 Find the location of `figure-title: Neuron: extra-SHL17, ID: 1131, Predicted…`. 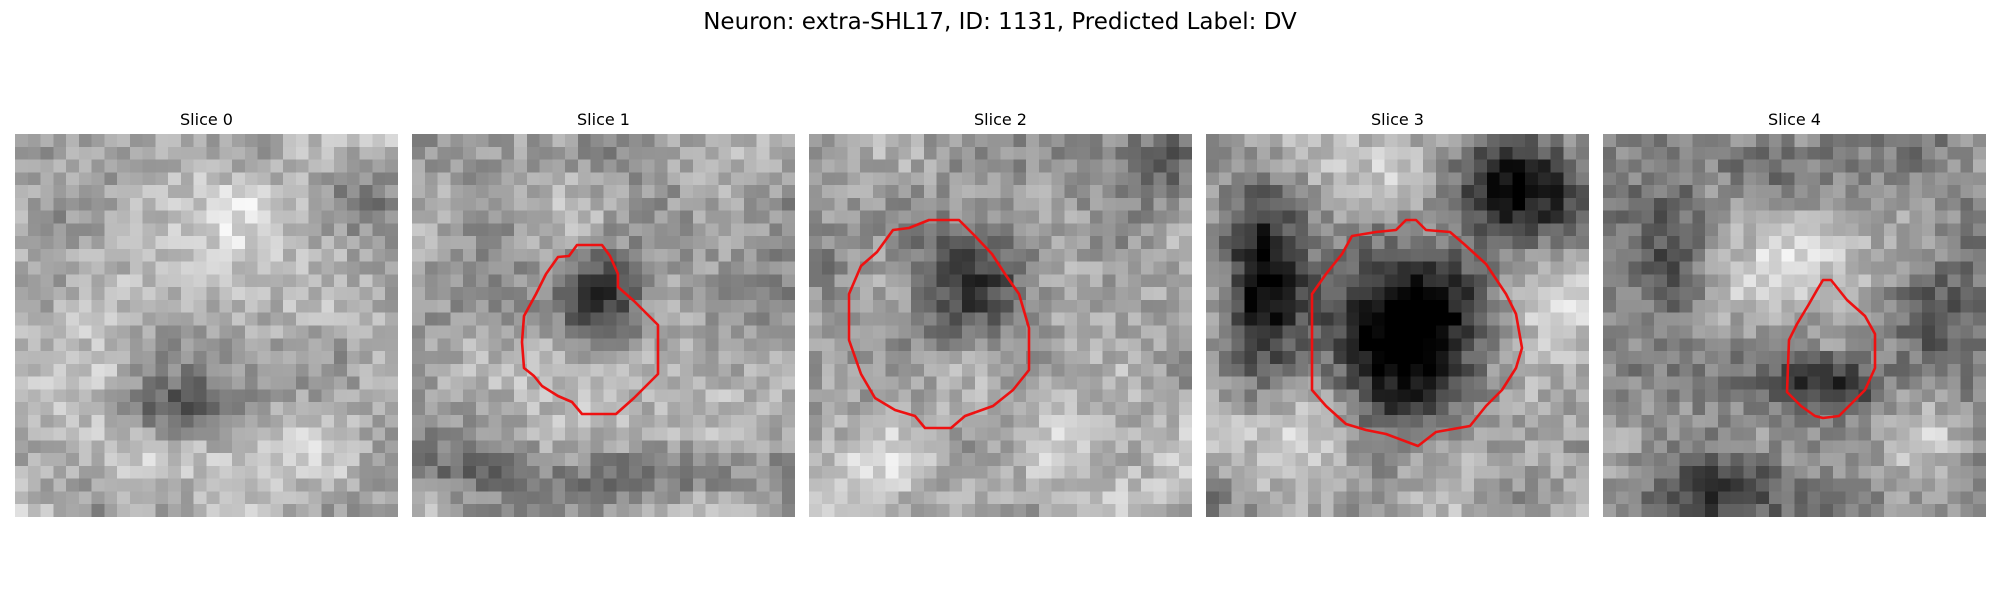

figure-title: Neuron: extra-SHL17, ID: 1131, Predicted… is located at coordinates (1000, 22).